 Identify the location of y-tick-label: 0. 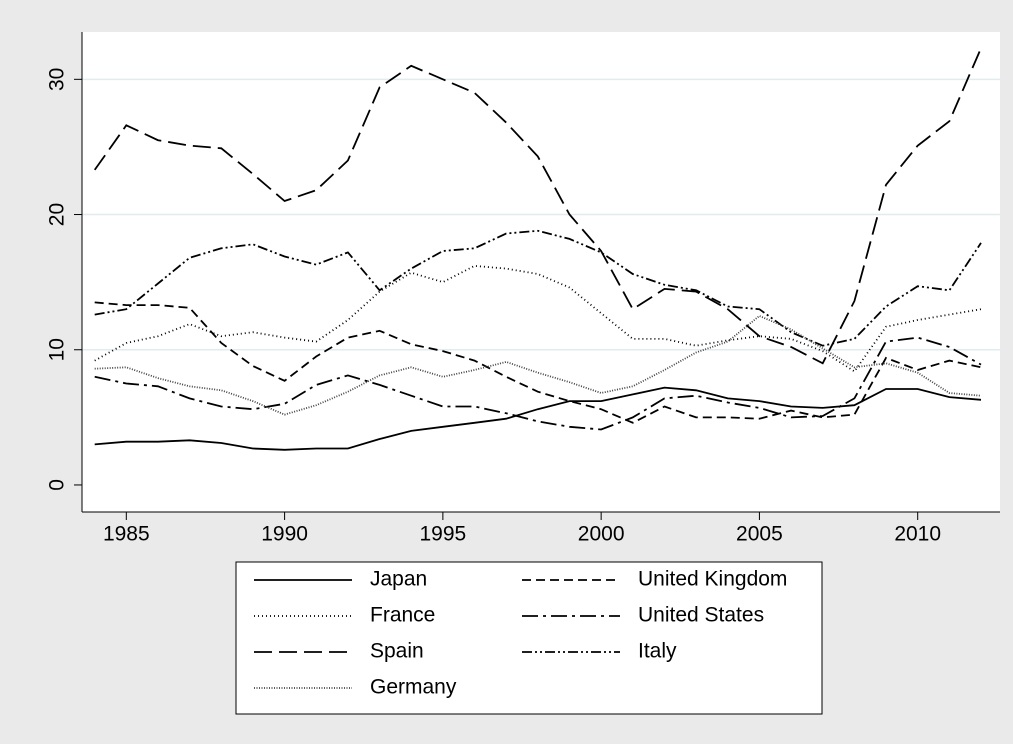
(57, 485).